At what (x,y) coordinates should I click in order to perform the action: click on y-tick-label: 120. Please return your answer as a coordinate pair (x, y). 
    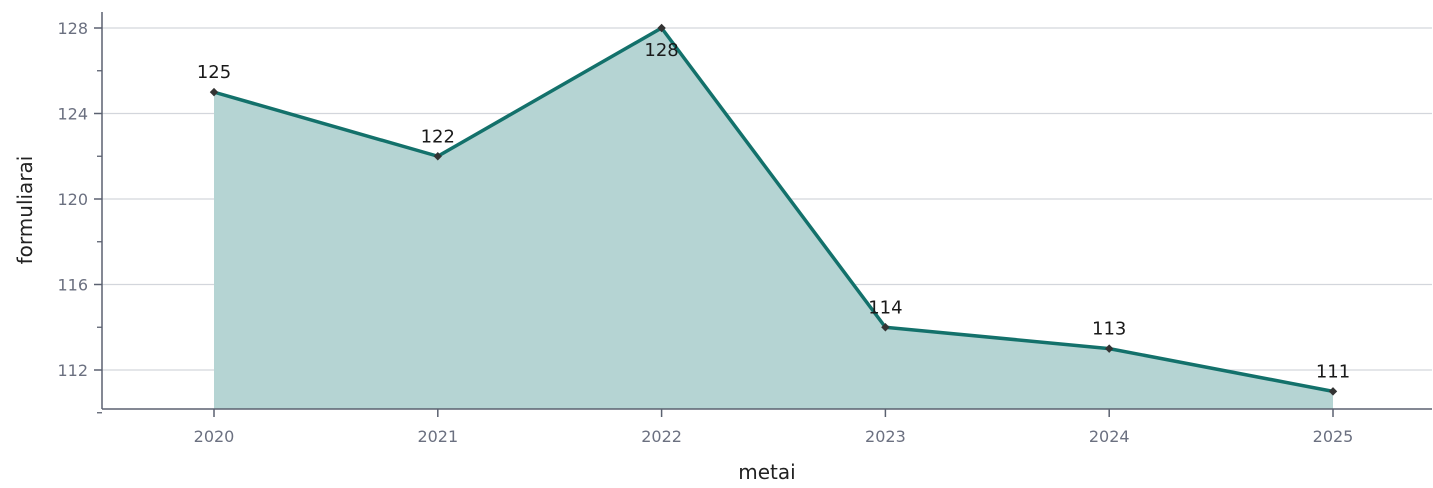
    Looking at the image, I should click on (72, 199).